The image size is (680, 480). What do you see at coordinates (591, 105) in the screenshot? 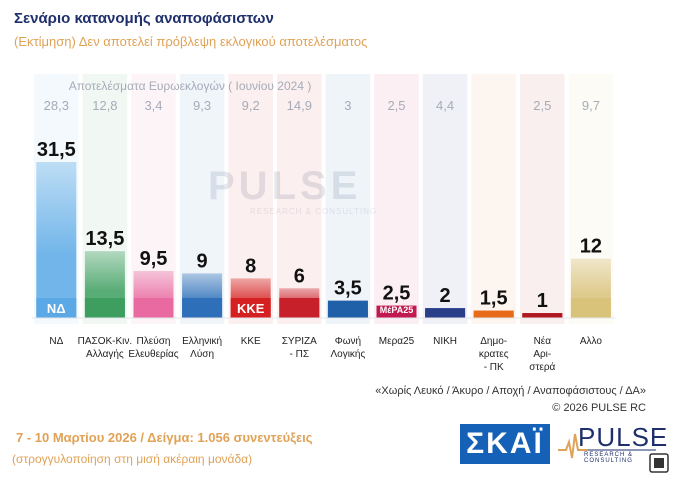
I see `euro2024-value: 9,7` at bounding box center [591, 105].